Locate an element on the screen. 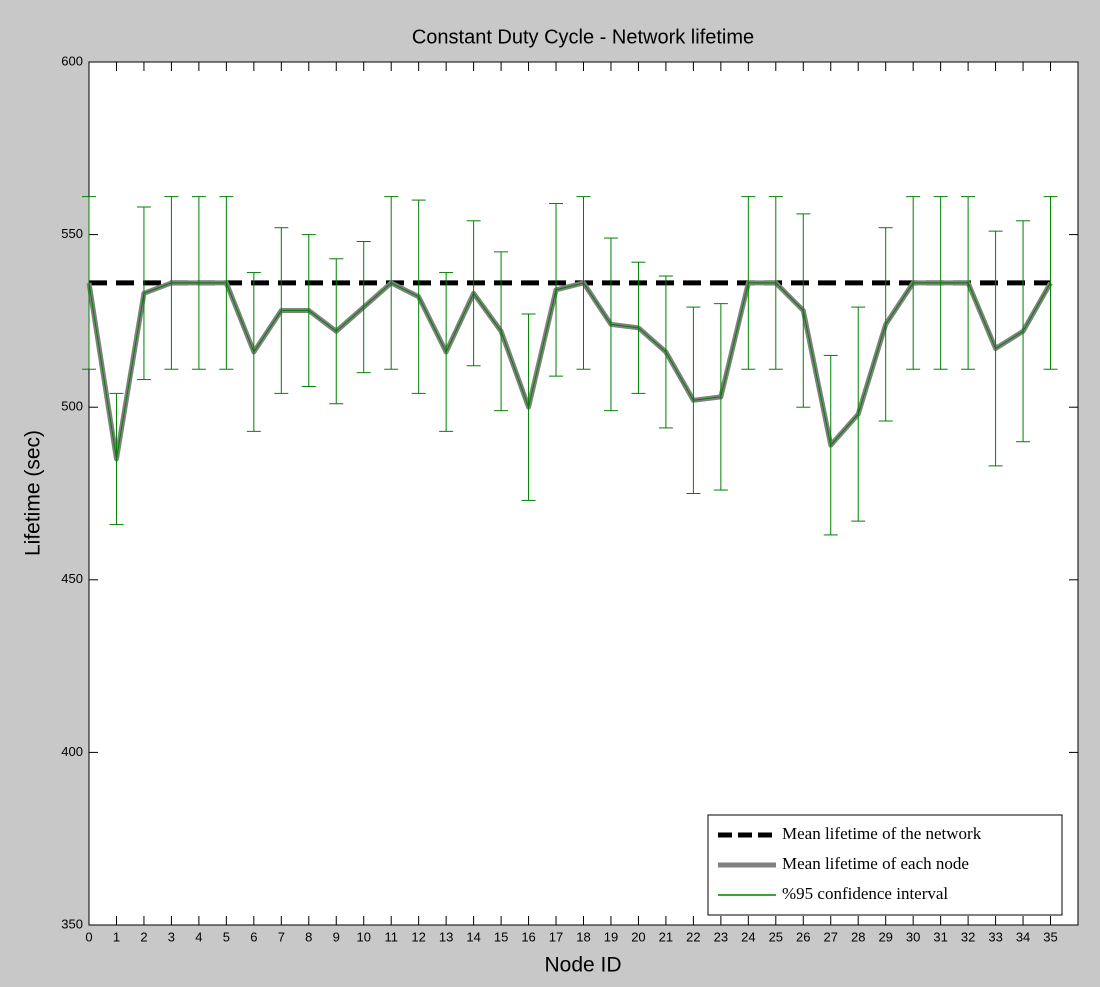 This screenshot has height=987, width=1100. y-tick-label: 550 is located at coordinates (72, 233).